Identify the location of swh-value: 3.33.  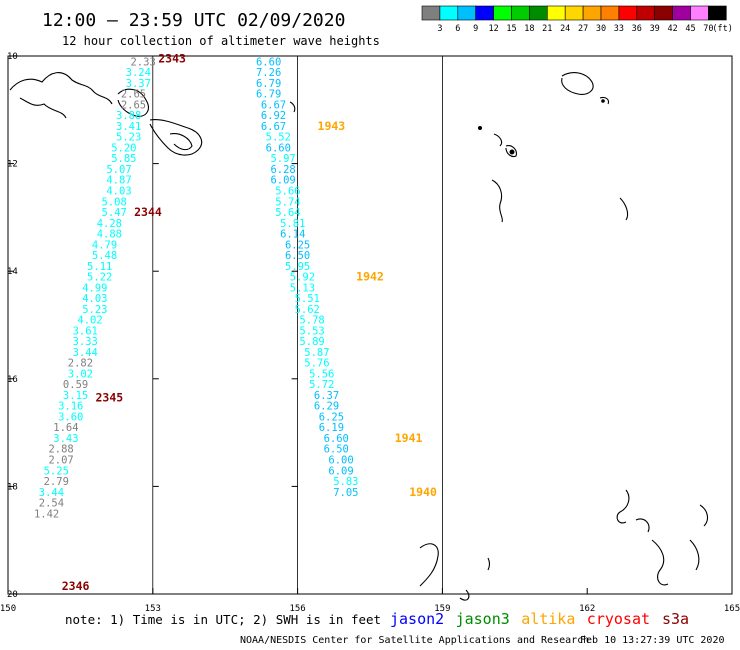
(85, 342).